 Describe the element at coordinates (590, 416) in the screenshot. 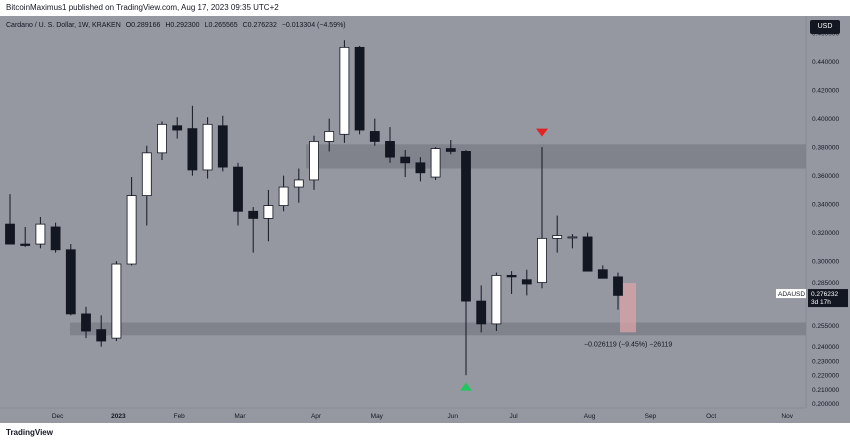

I see `time-tick-label: Aug` at that location.